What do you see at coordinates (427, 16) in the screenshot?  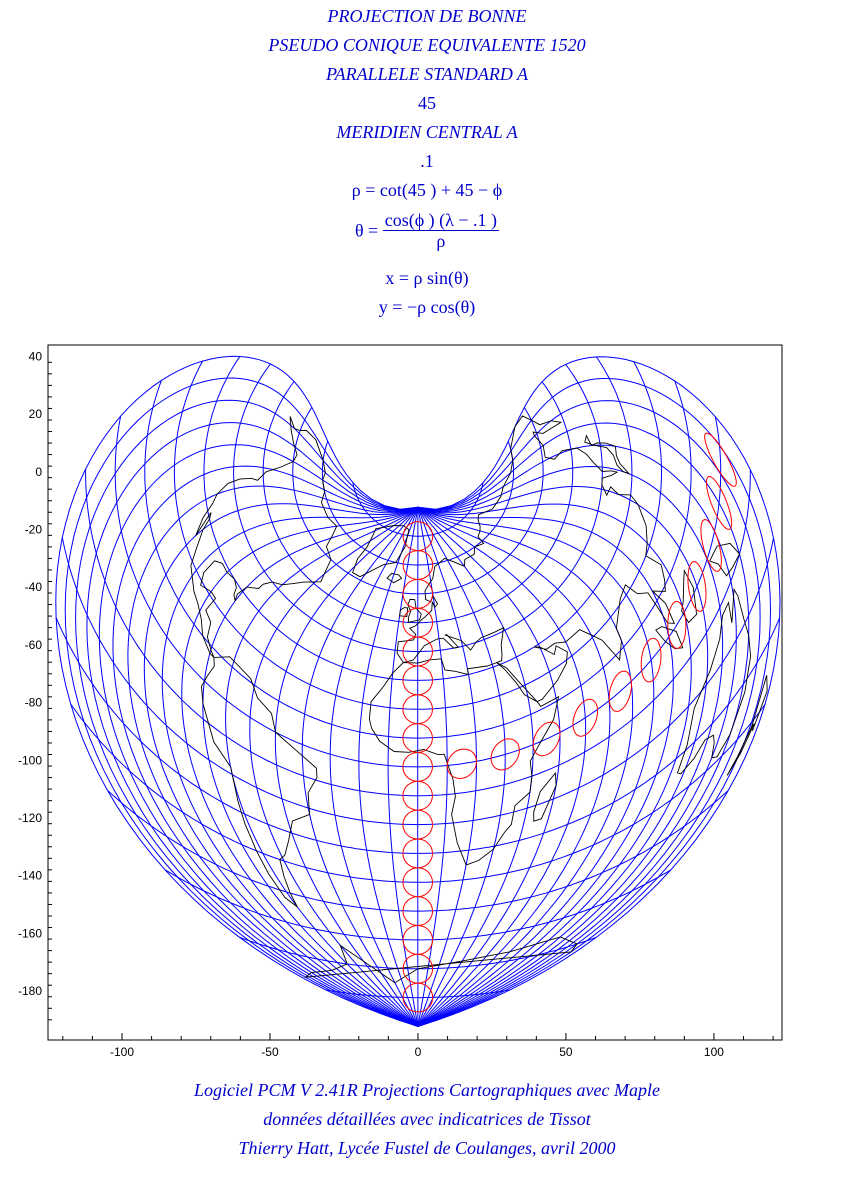 I see `title-projection: PROJECTION DE BONNE` at bounding box center [427, 16].